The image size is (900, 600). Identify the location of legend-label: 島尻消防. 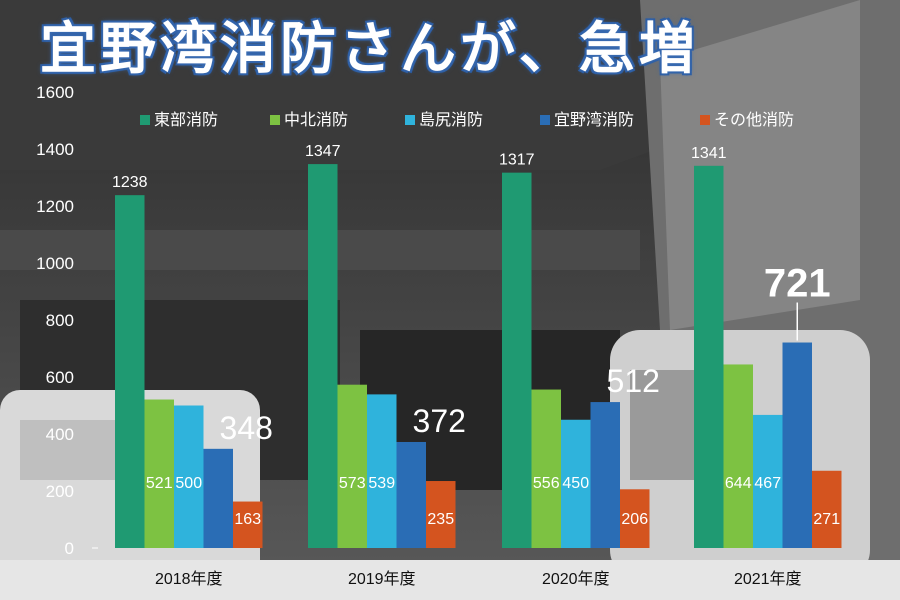
(451, 119).